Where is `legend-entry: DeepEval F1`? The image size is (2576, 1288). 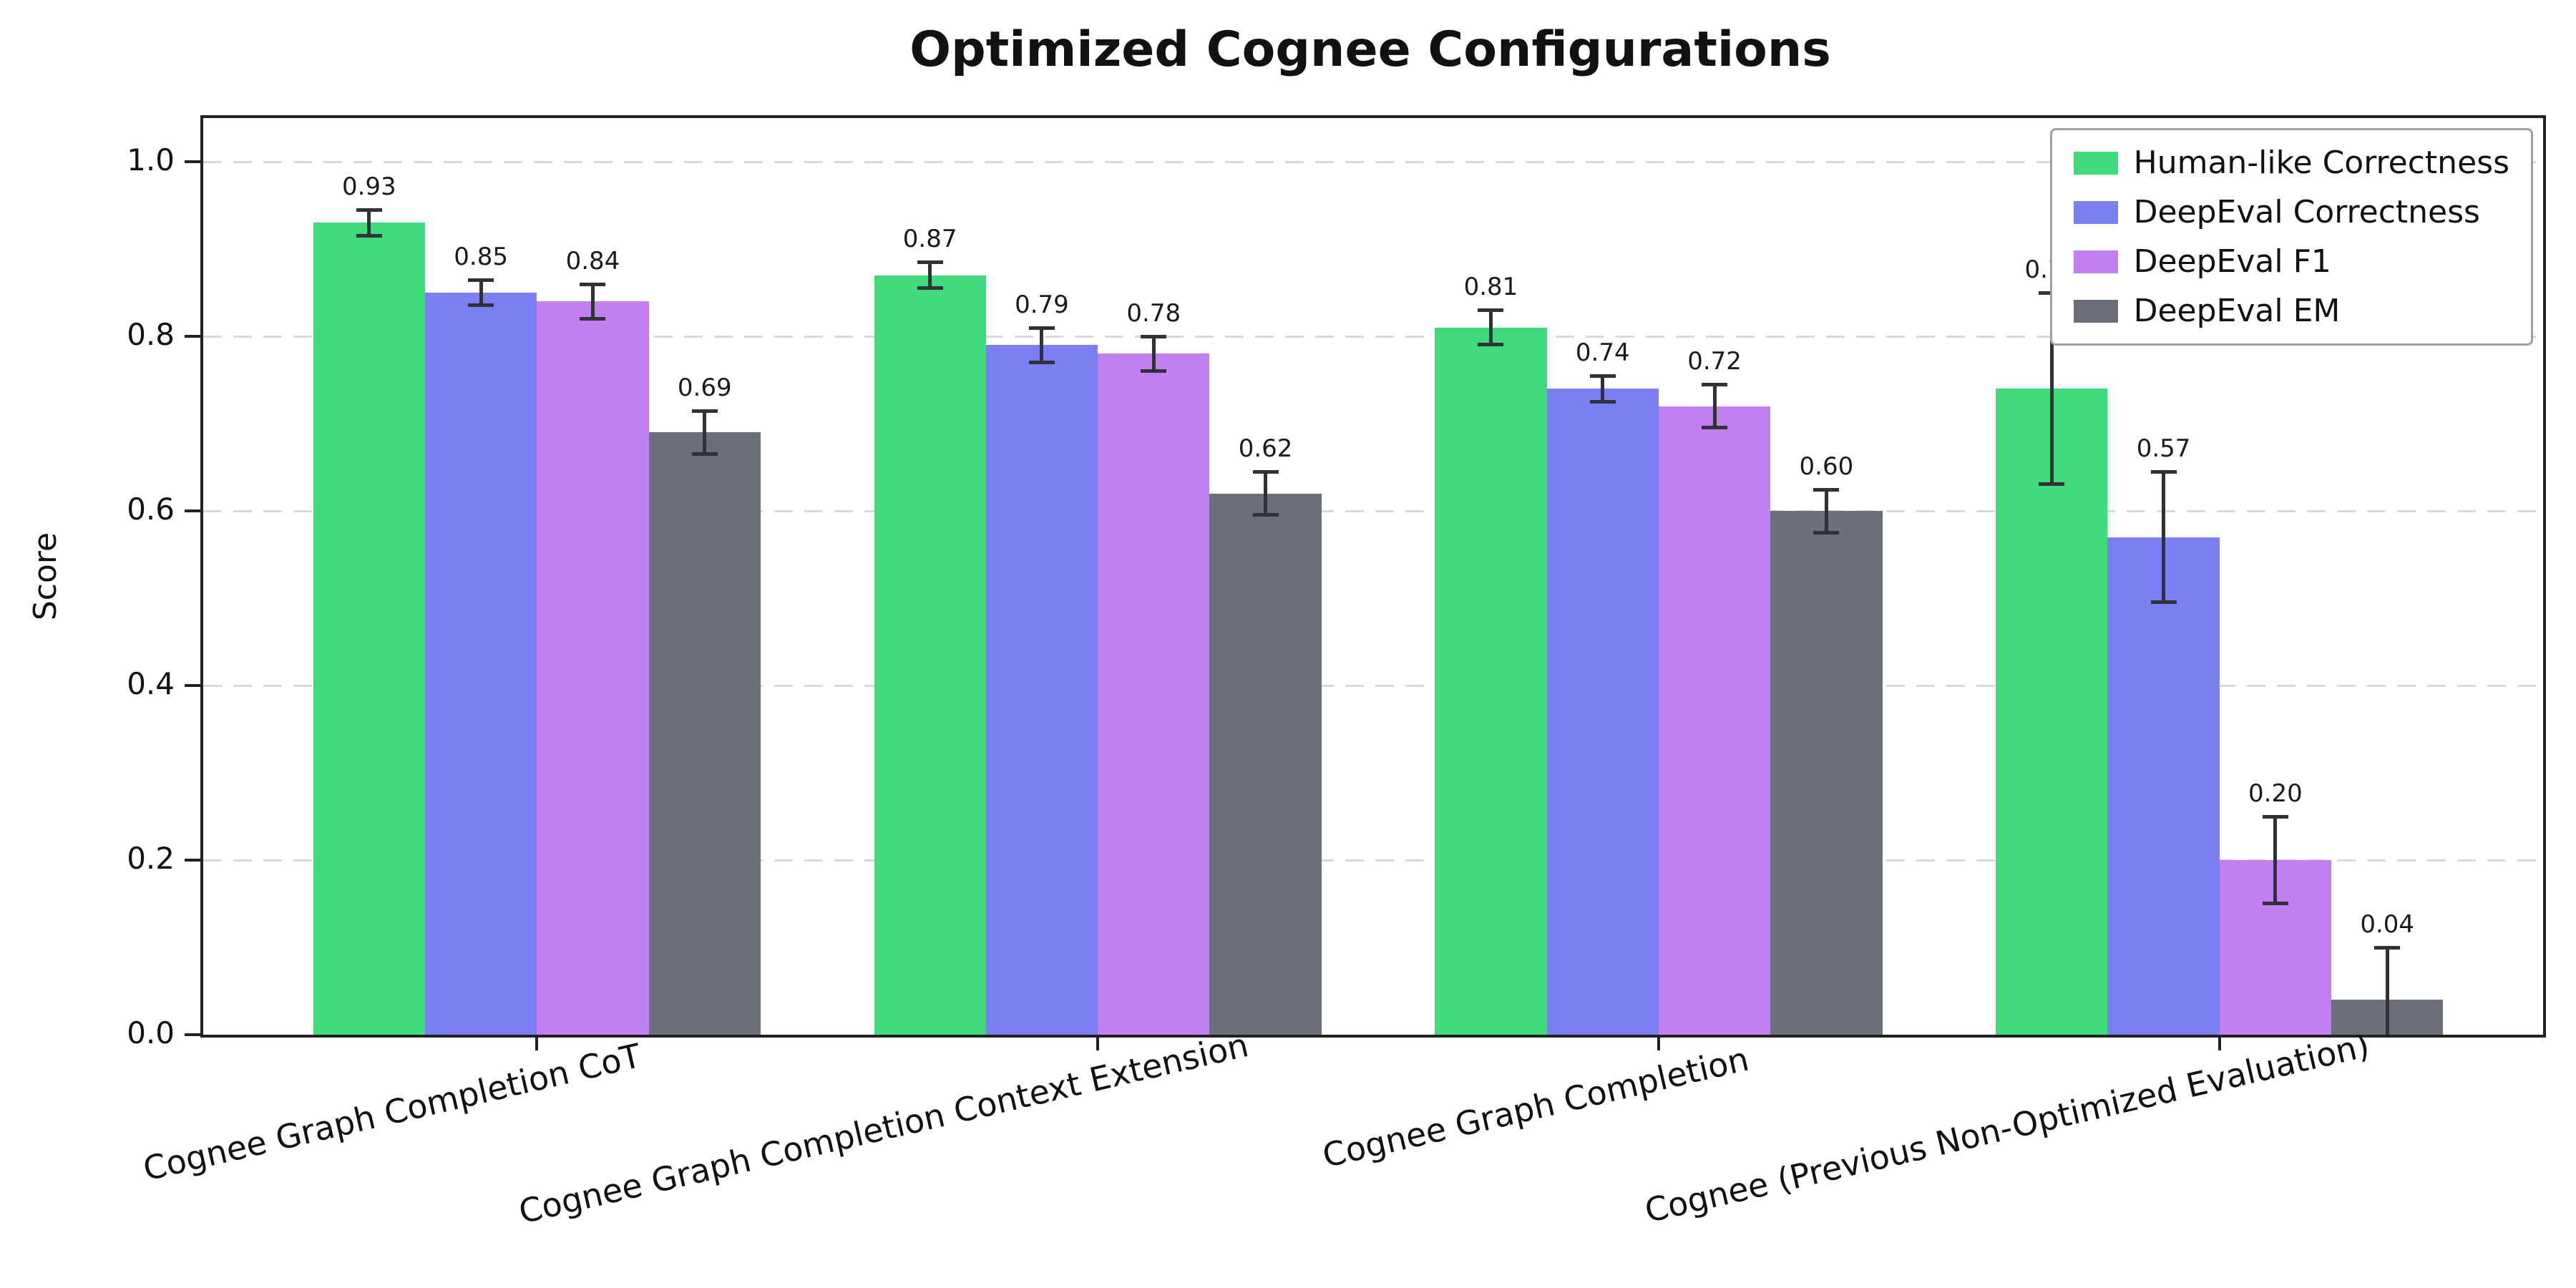
legend-entry: DeepEval F1 is located at coordinates (2291, 261).